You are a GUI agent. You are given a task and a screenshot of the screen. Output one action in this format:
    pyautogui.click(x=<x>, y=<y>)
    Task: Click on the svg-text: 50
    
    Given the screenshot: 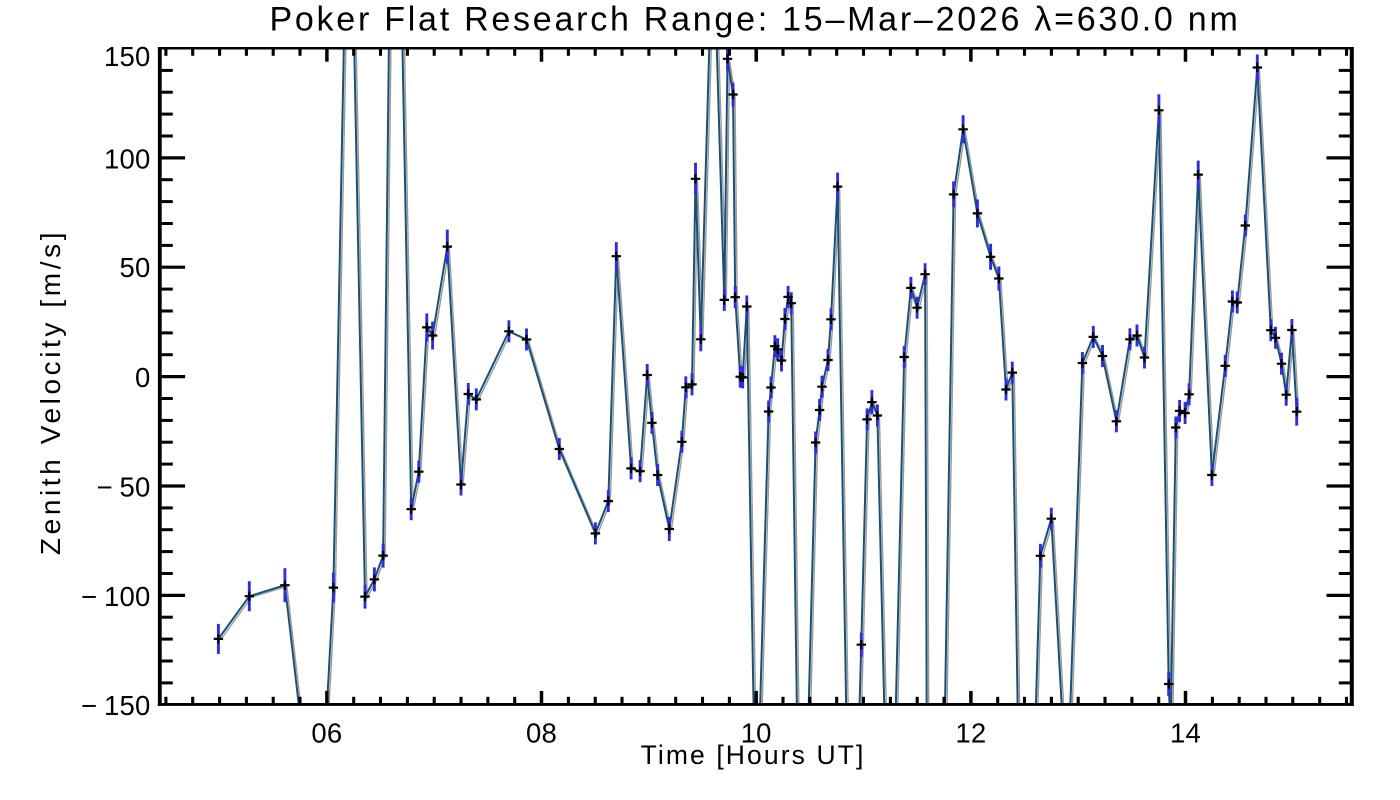 What is the action you would take?
    pyautogui.click(x=135, y=267)
    